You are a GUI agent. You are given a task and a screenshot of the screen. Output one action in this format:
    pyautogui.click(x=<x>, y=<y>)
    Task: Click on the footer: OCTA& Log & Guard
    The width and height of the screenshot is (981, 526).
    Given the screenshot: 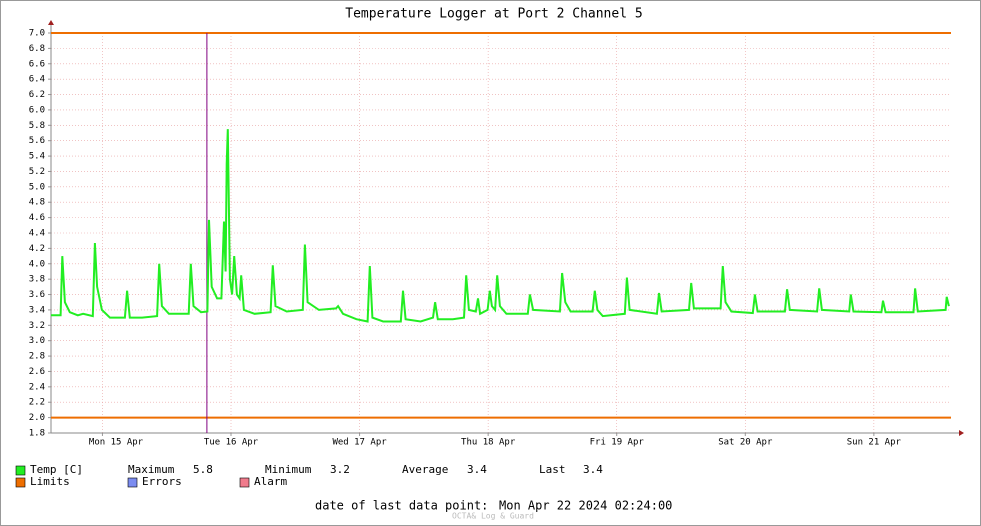 What is the action you would take?
    pyautogui.click(x=493, y=516)
    